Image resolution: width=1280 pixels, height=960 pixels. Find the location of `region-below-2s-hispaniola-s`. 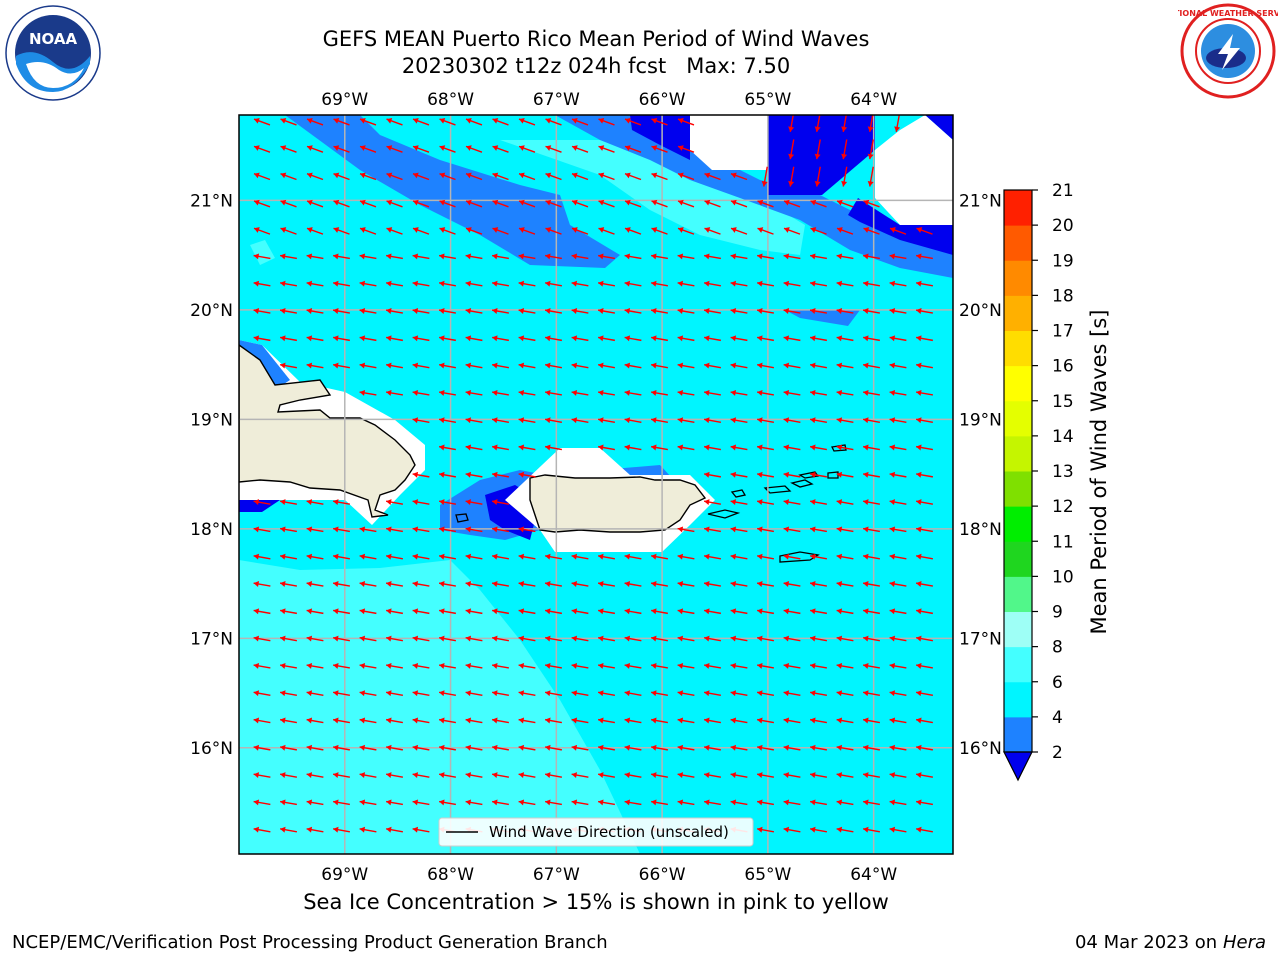

region-below-2s-hispaniola-s is located at coordinates (259, 506).